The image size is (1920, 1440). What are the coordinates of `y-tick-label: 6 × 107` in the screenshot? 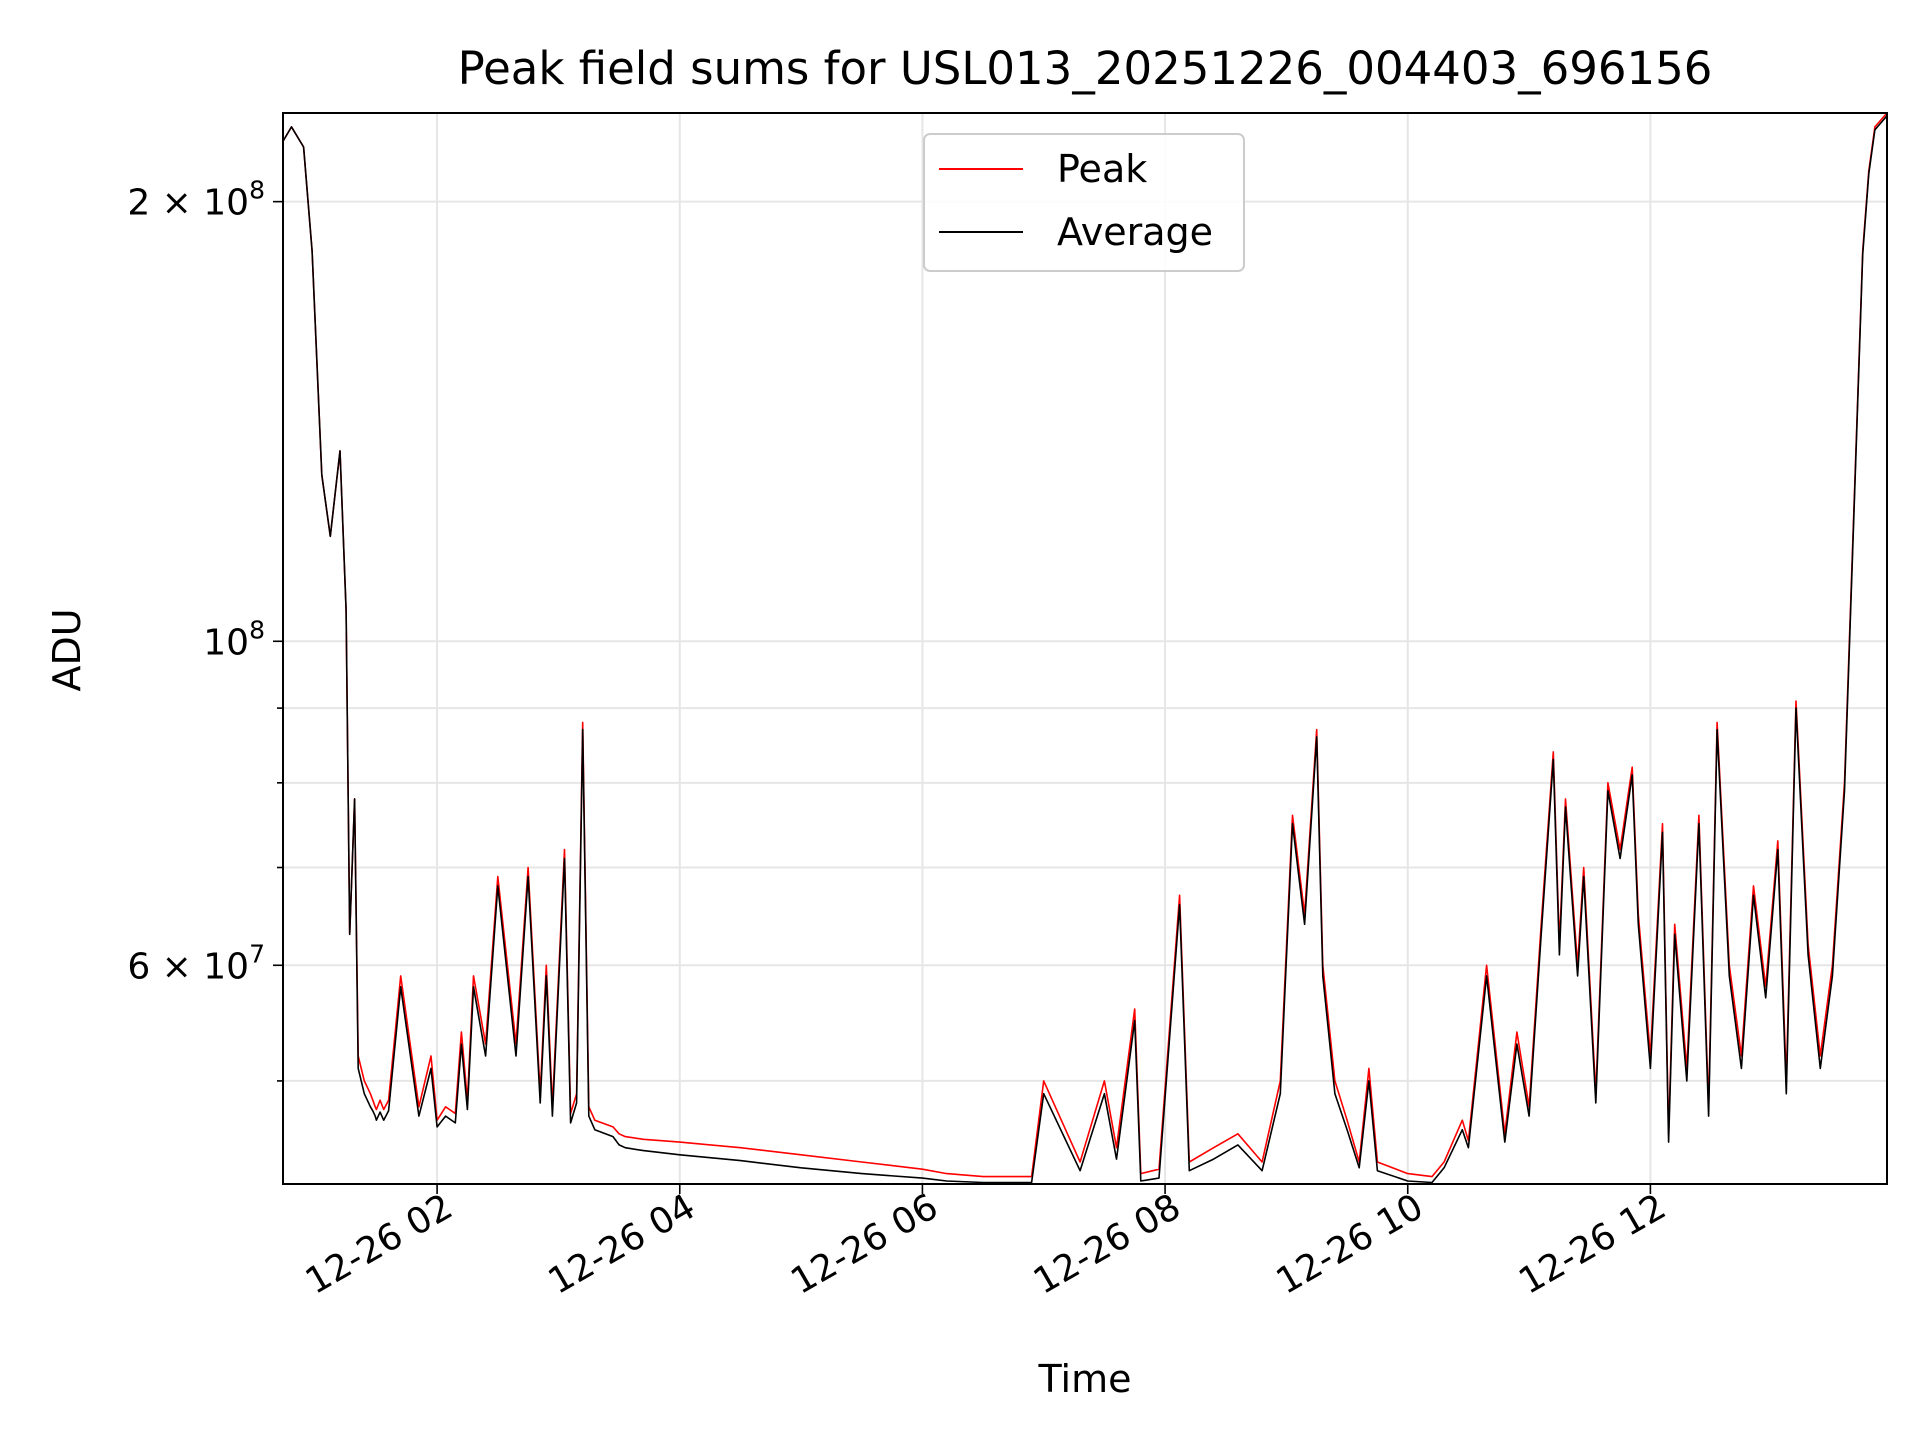 It's located at (196, 963).